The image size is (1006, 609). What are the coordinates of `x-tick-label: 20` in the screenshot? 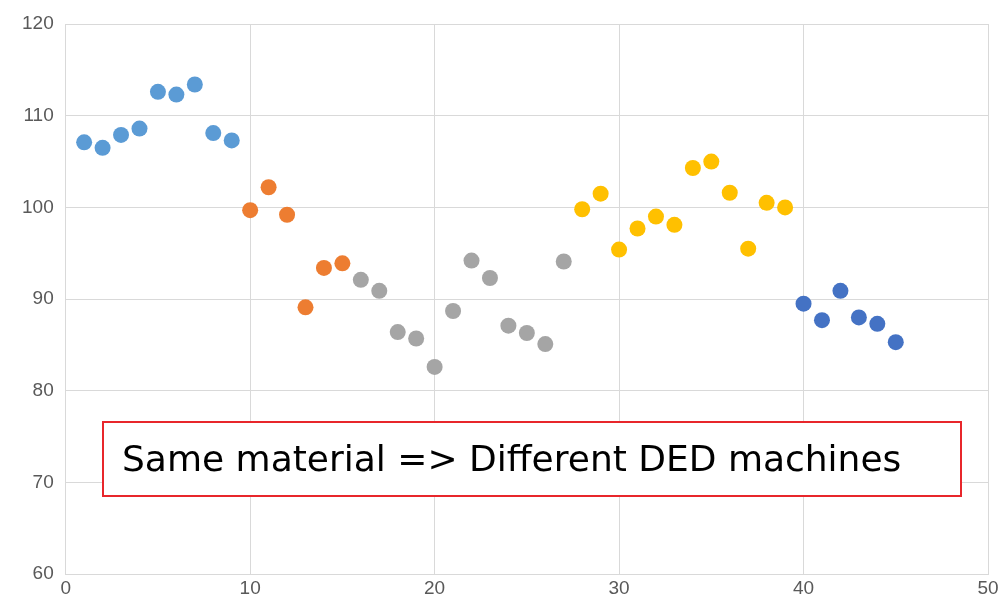 It's located at (435, 587).